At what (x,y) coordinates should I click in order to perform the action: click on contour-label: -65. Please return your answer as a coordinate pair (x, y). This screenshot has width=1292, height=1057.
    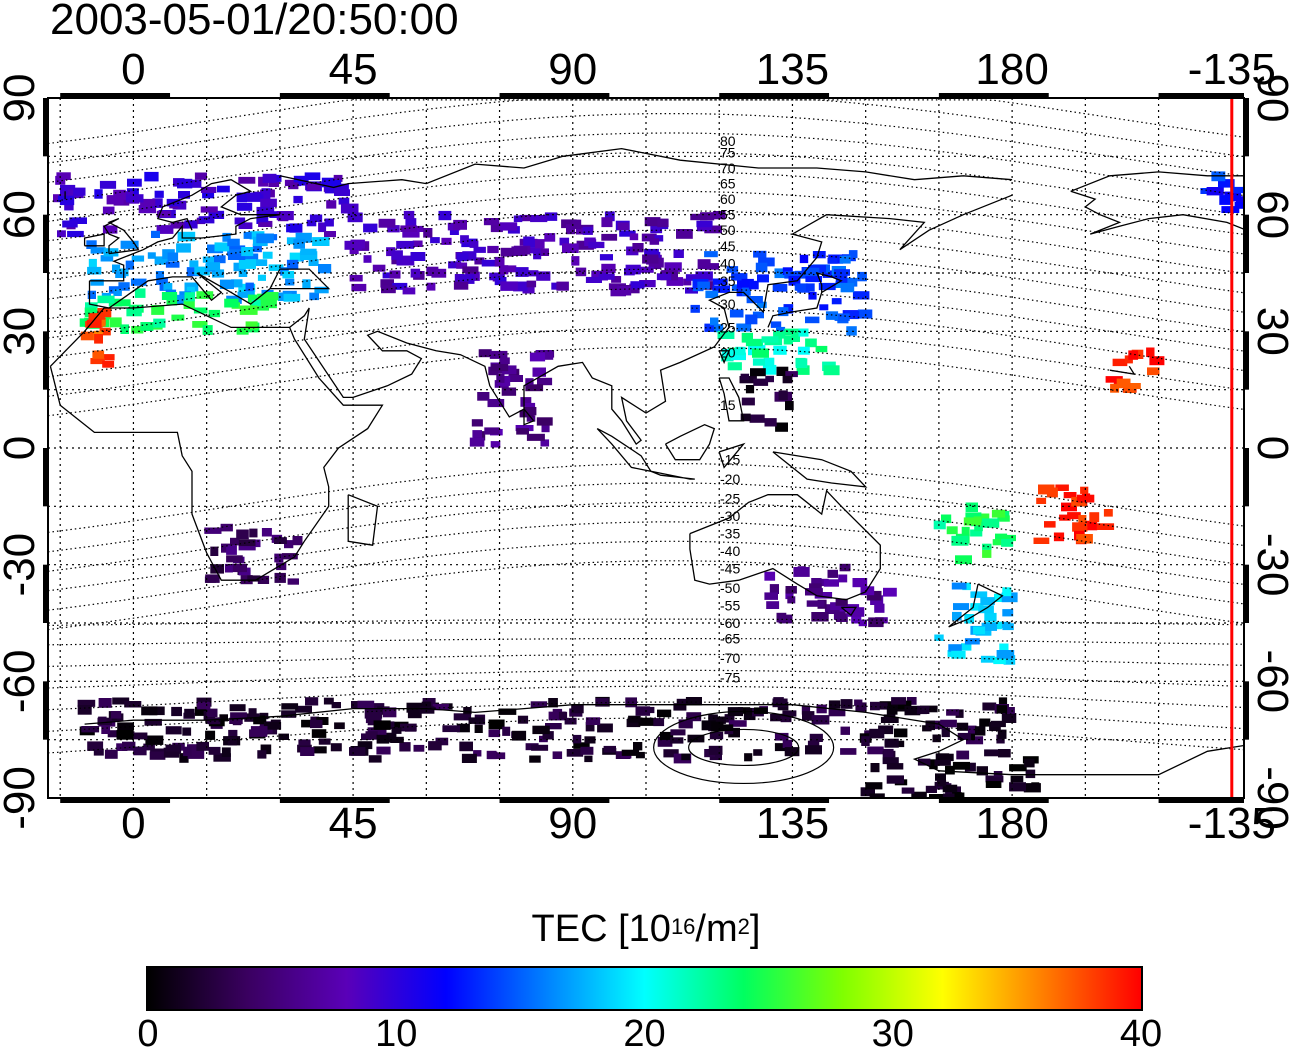
    Looking at the image, I should click on (730, 639).